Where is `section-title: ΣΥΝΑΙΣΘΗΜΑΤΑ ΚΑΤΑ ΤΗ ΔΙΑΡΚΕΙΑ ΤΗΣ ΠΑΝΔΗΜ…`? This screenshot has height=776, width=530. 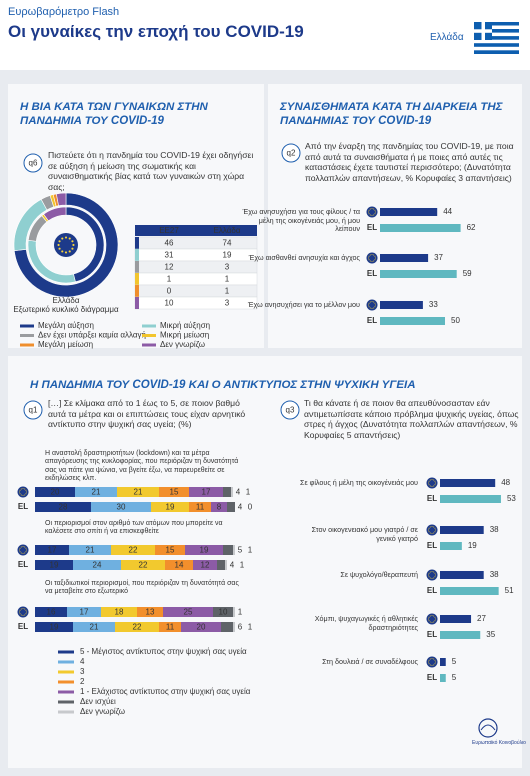
section-title: ΣΥΝΑΙΣΘΗΜΑΤΑ ΚΑΤΑ ΤΗ ΔΙΑΡΚΕΙΑ ΤΗΣ ΠΑΝΔΗΜ… is located at coordinates (391, 114).